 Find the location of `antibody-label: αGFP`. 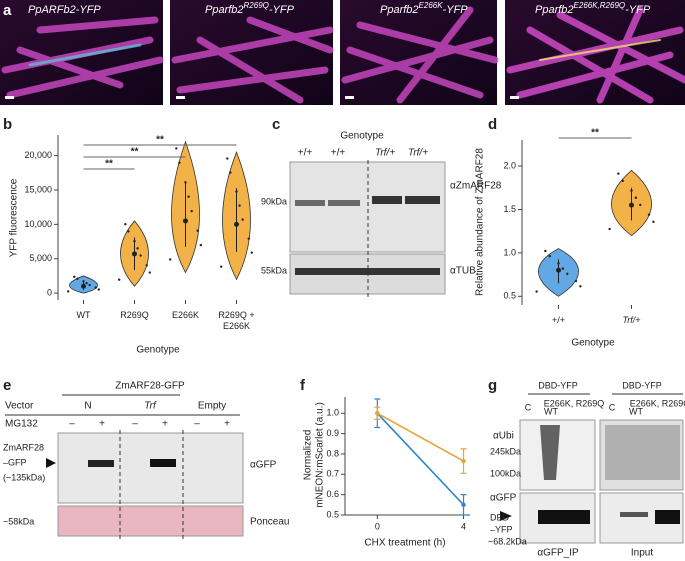

antibody-label: αGFP is located at coordinates (503, 498).